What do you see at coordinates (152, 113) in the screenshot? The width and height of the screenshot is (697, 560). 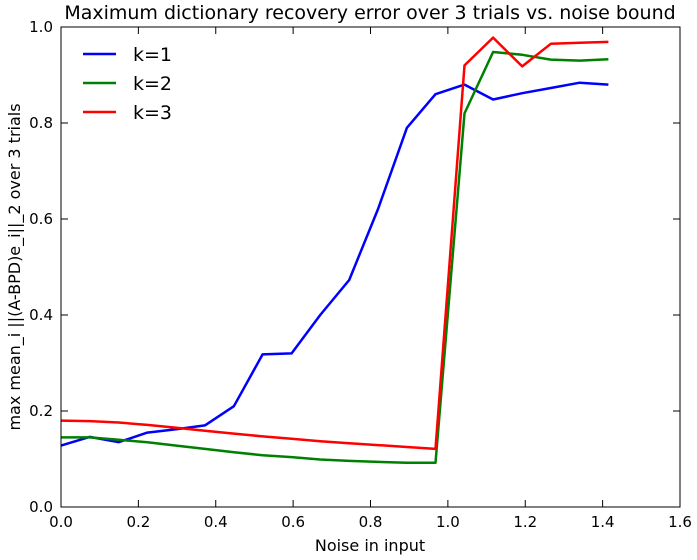 I see `legend-label-3: k=3` at bounding box center [152, 113].